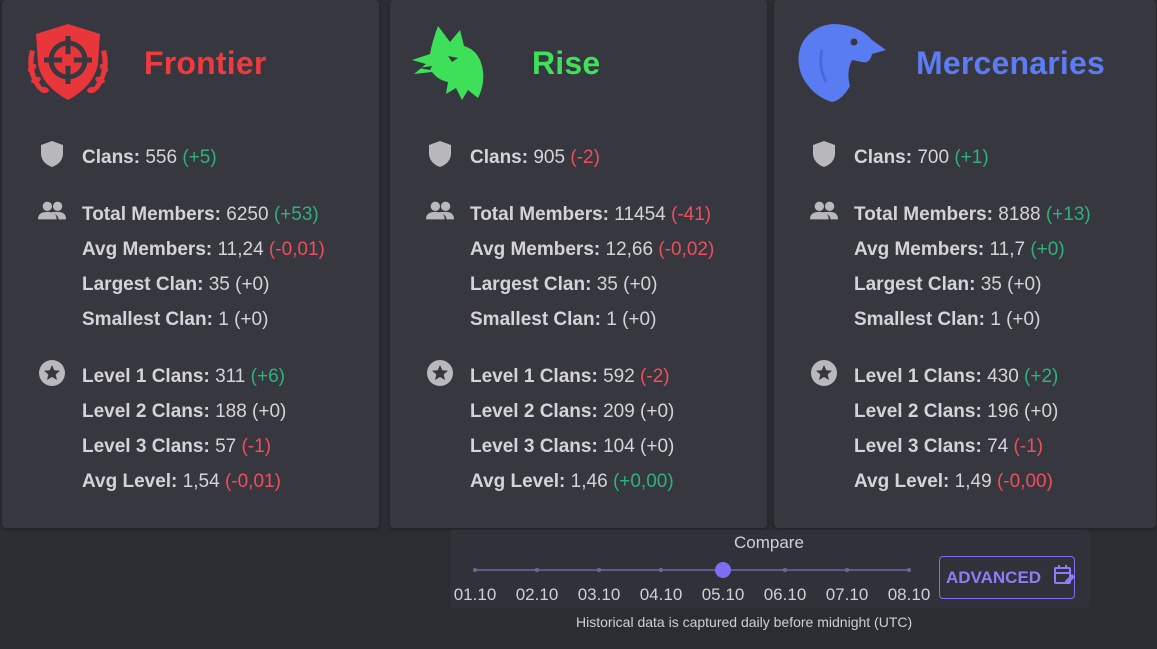 The height and width of the screenshot is (649, 1157). I want to click on date-label: 01.10, so click(475, 594).